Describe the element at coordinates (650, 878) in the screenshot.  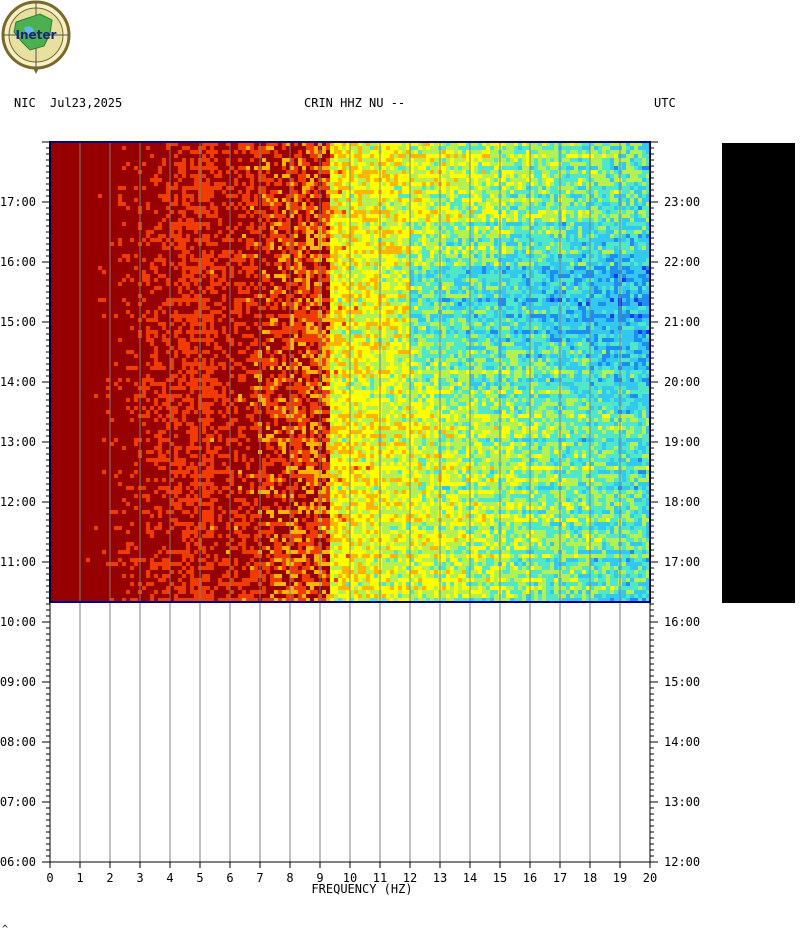
I see `x-tick-label: 20` at that location.